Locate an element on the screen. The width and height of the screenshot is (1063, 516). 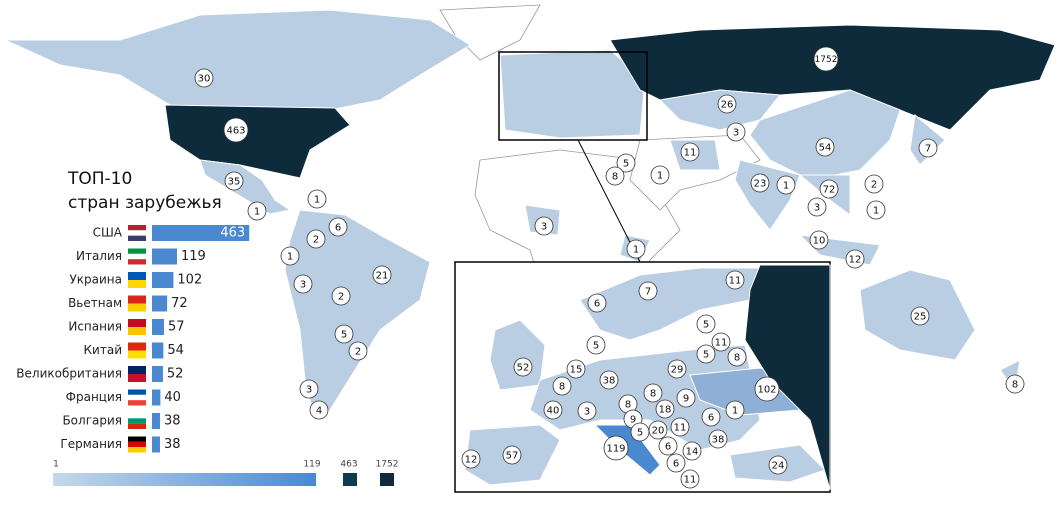
map-label: 54 is located at coordinates (825, 148).